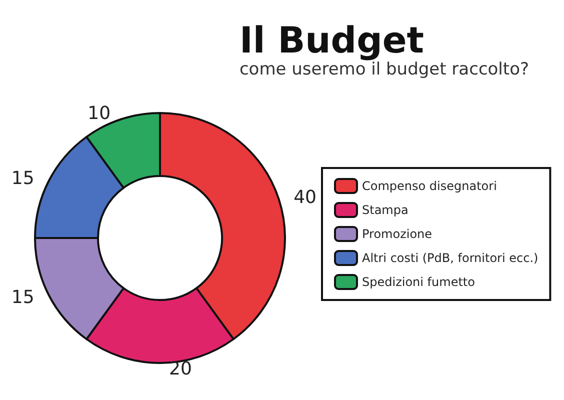 The image size is (564, 400). What do you see at coordinates (384, 70) in the screenshot?
I see `chart-subtitle: come useremo il budget raccolto?` at bounding box center [384, 70].